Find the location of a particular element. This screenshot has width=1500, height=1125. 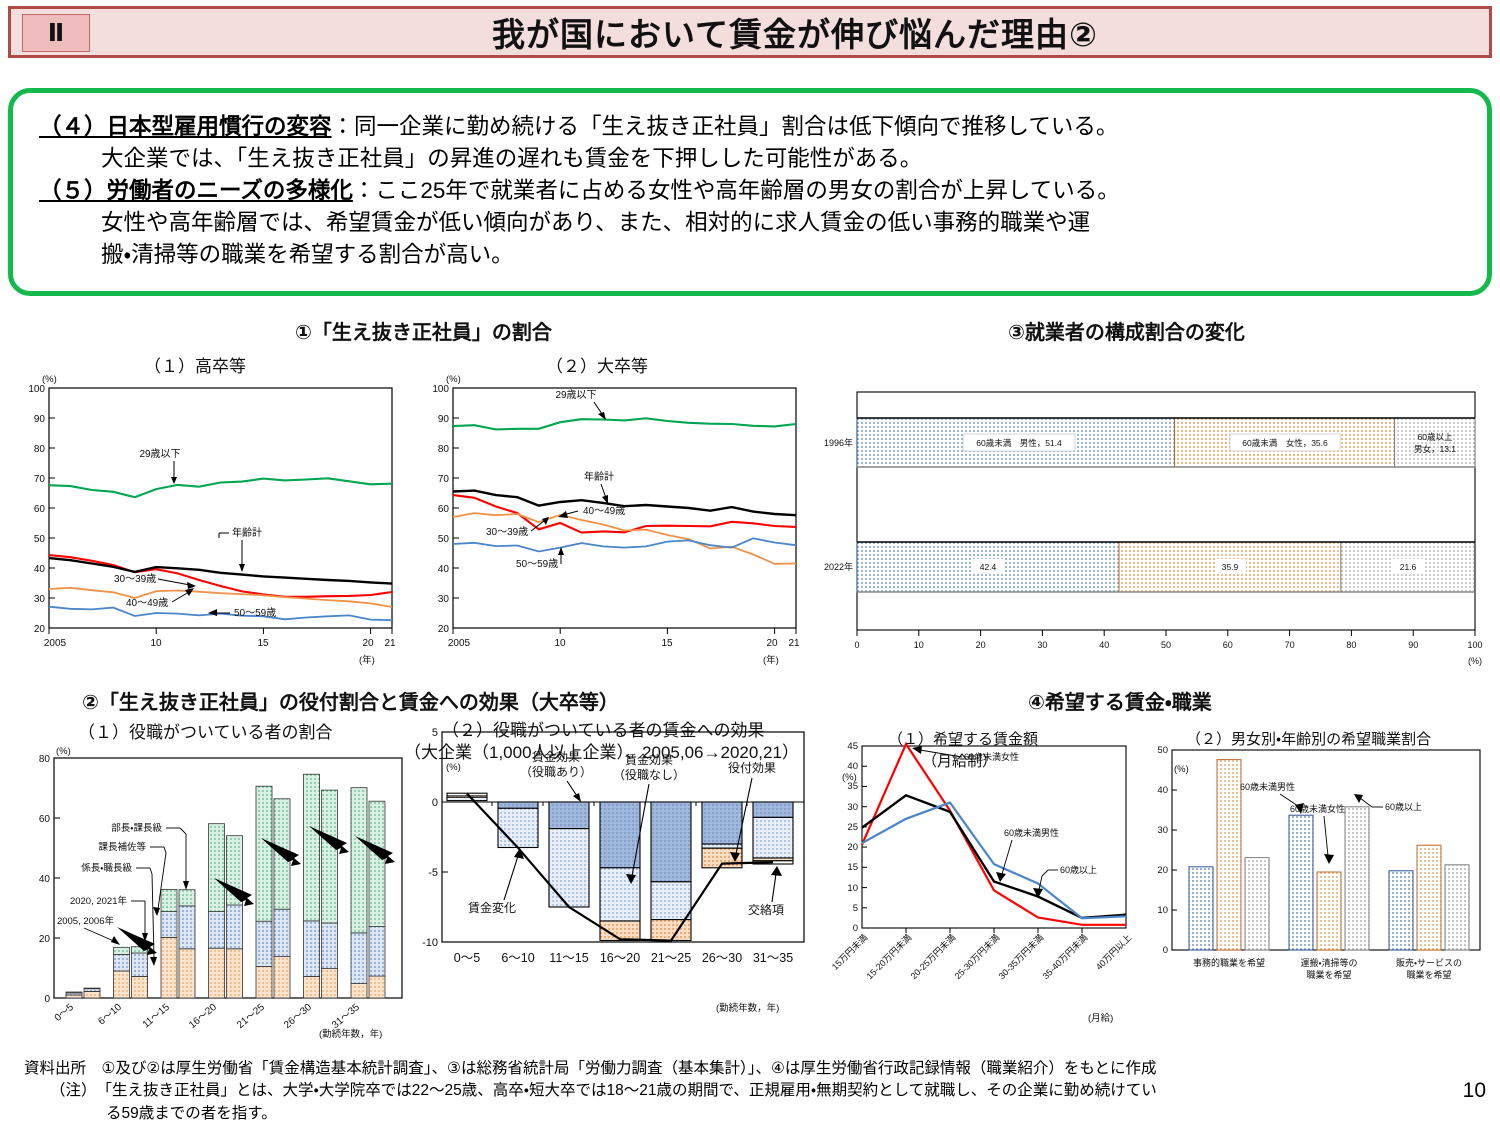

svg-text: 35 is located at coordinates (852, 786).